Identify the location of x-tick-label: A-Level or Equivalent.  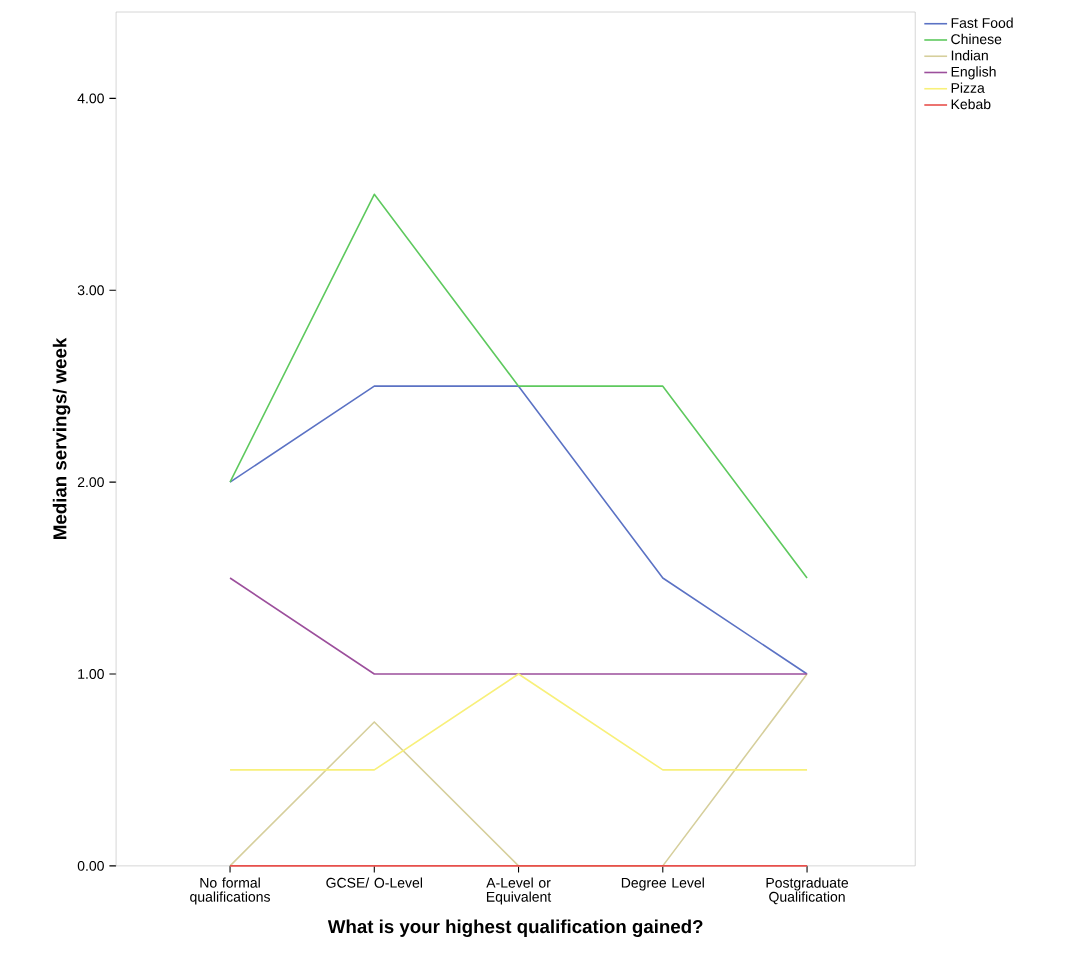
(519, 891).